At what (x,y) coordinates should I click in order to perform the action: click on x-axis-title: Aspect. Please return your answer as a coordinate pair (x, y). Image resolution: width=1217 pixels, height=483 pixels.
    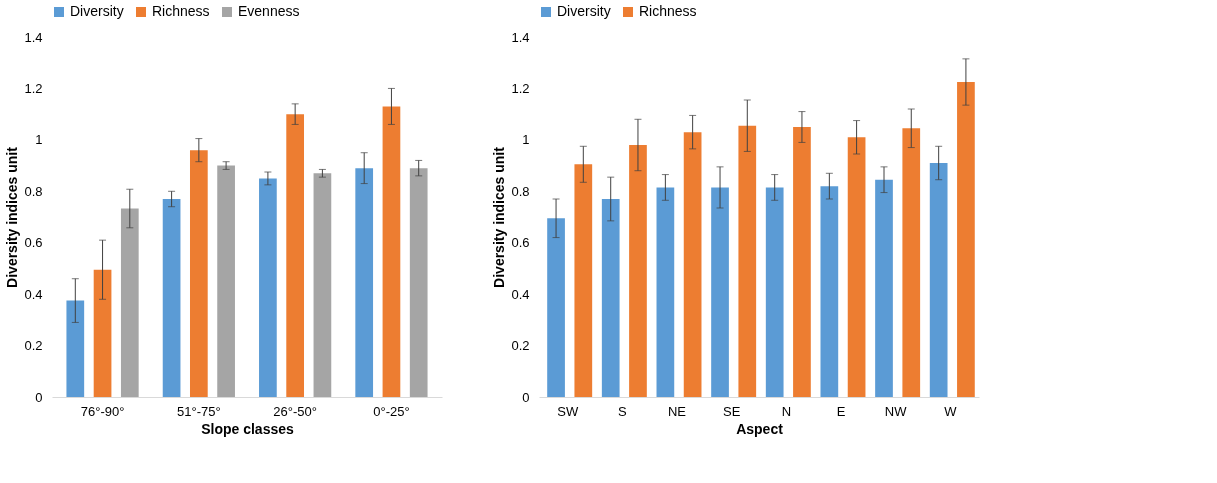
    Looking at the image, I should click on (760, 428).